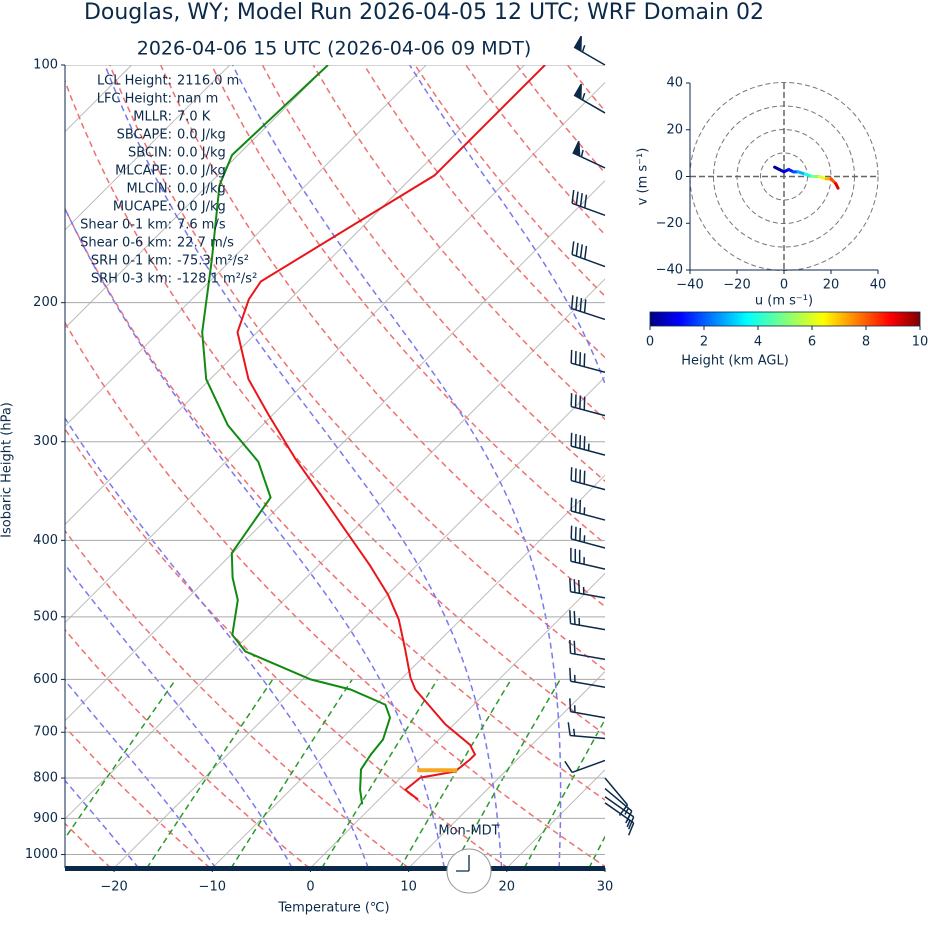 Image resolution: width=928 pixels, height=936 pixels. What do you see at coordinates (45, 679) in the screenshot?
I see `y-tick-label: 600` at bounding box center [45, 679].